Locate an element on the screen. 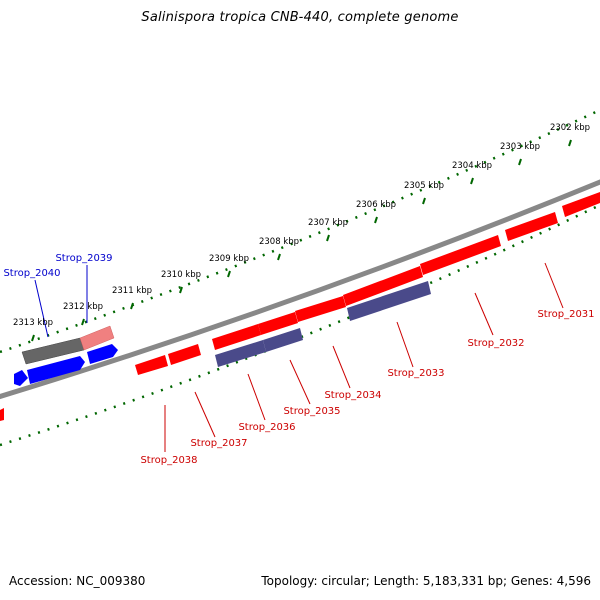  gene-label: Strop_2038 is located at coordinates (168, 460).